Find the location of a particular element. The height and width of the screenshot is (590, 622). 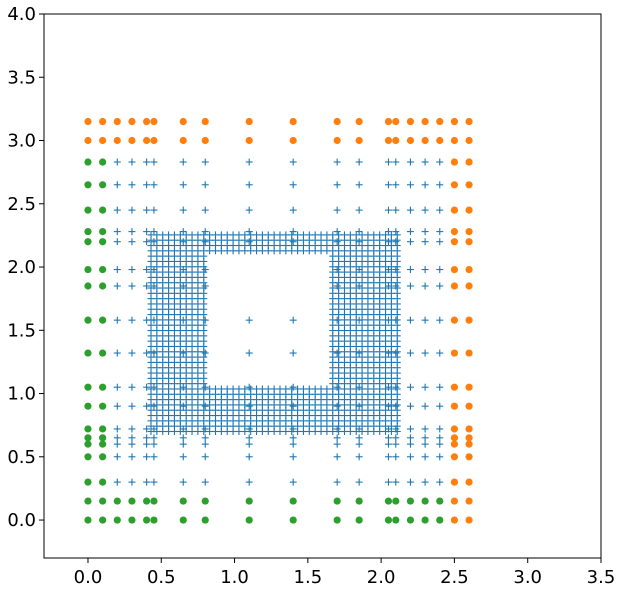

y-tick-label: 1.5 is located at coordinates (21, 330).